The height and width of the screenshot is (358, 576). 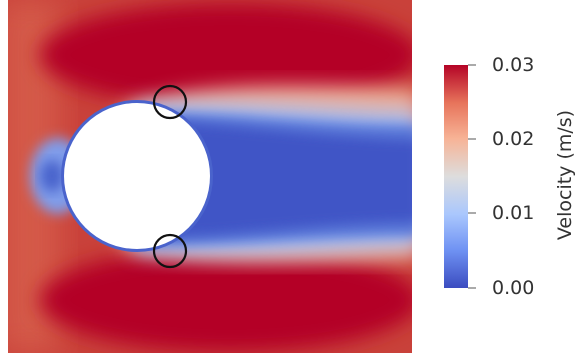 What do you see at coordinates (513, 213) in the screenshot?
I see `colorbar-tick-label: 0.01` at bounding box center [513, 213].